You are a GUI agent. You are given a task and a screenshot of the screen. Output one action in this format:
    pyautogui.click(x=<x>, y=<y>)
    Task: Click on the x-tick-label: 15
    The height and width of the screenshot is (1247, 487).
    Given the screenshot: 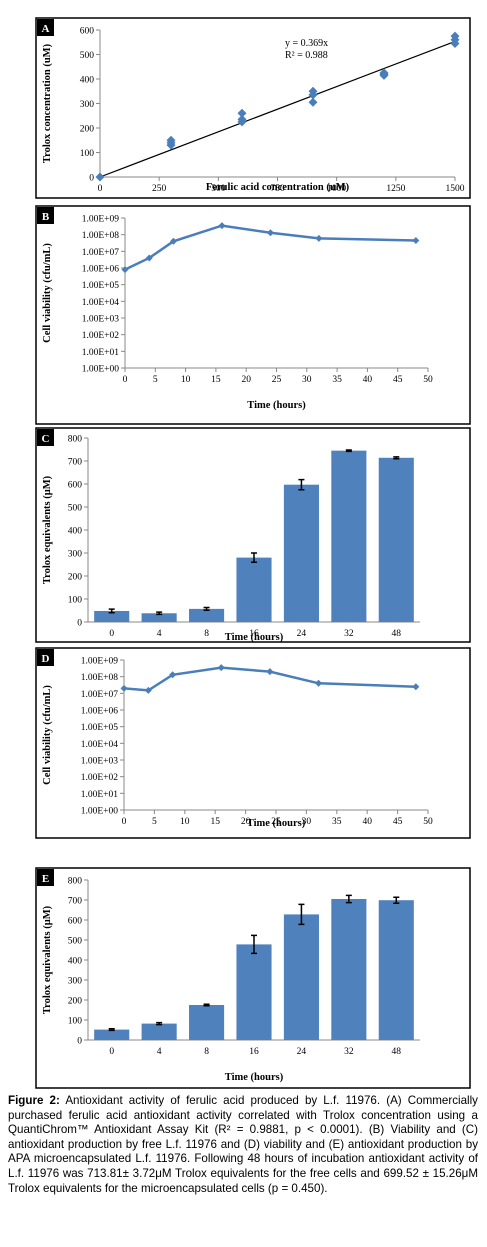 What is the action you would take?
    pyautogui.click(x=216, y=380)
    